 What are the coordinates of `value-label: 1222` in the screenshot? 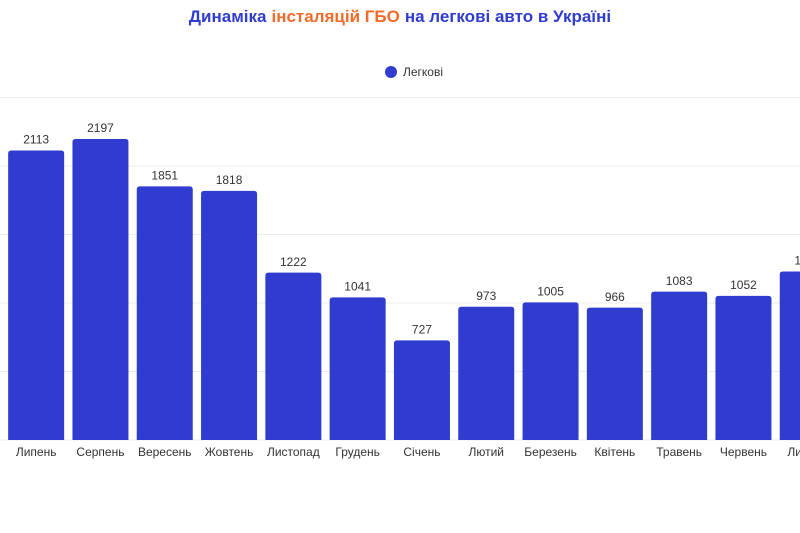 It's located at (293, 262).